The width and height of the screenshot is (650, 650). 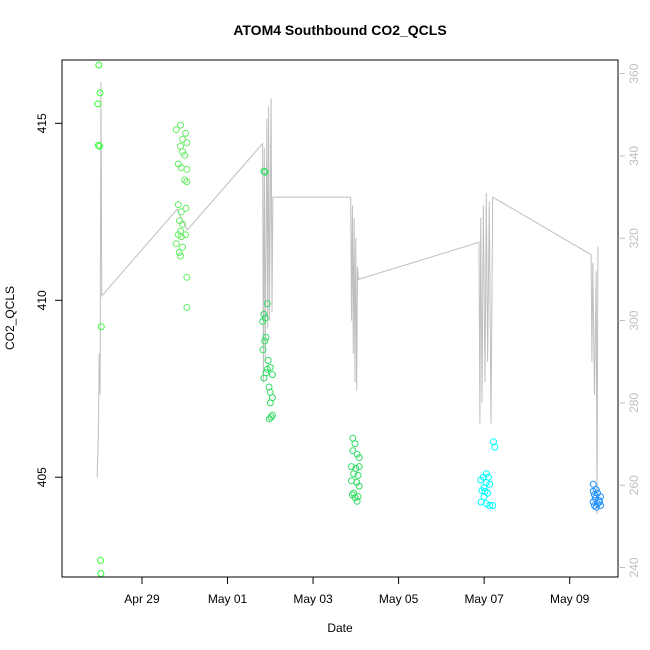 I want to click on y2-tick-label: 320, so click(x=634, y=238).